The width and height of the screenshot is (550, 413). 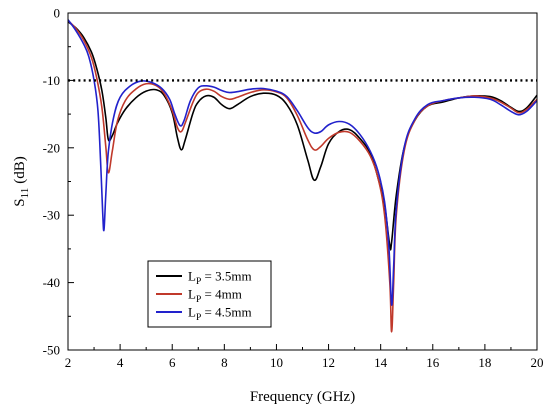 I want to click on y-tick-label: -50, so click(x=51, y=350).